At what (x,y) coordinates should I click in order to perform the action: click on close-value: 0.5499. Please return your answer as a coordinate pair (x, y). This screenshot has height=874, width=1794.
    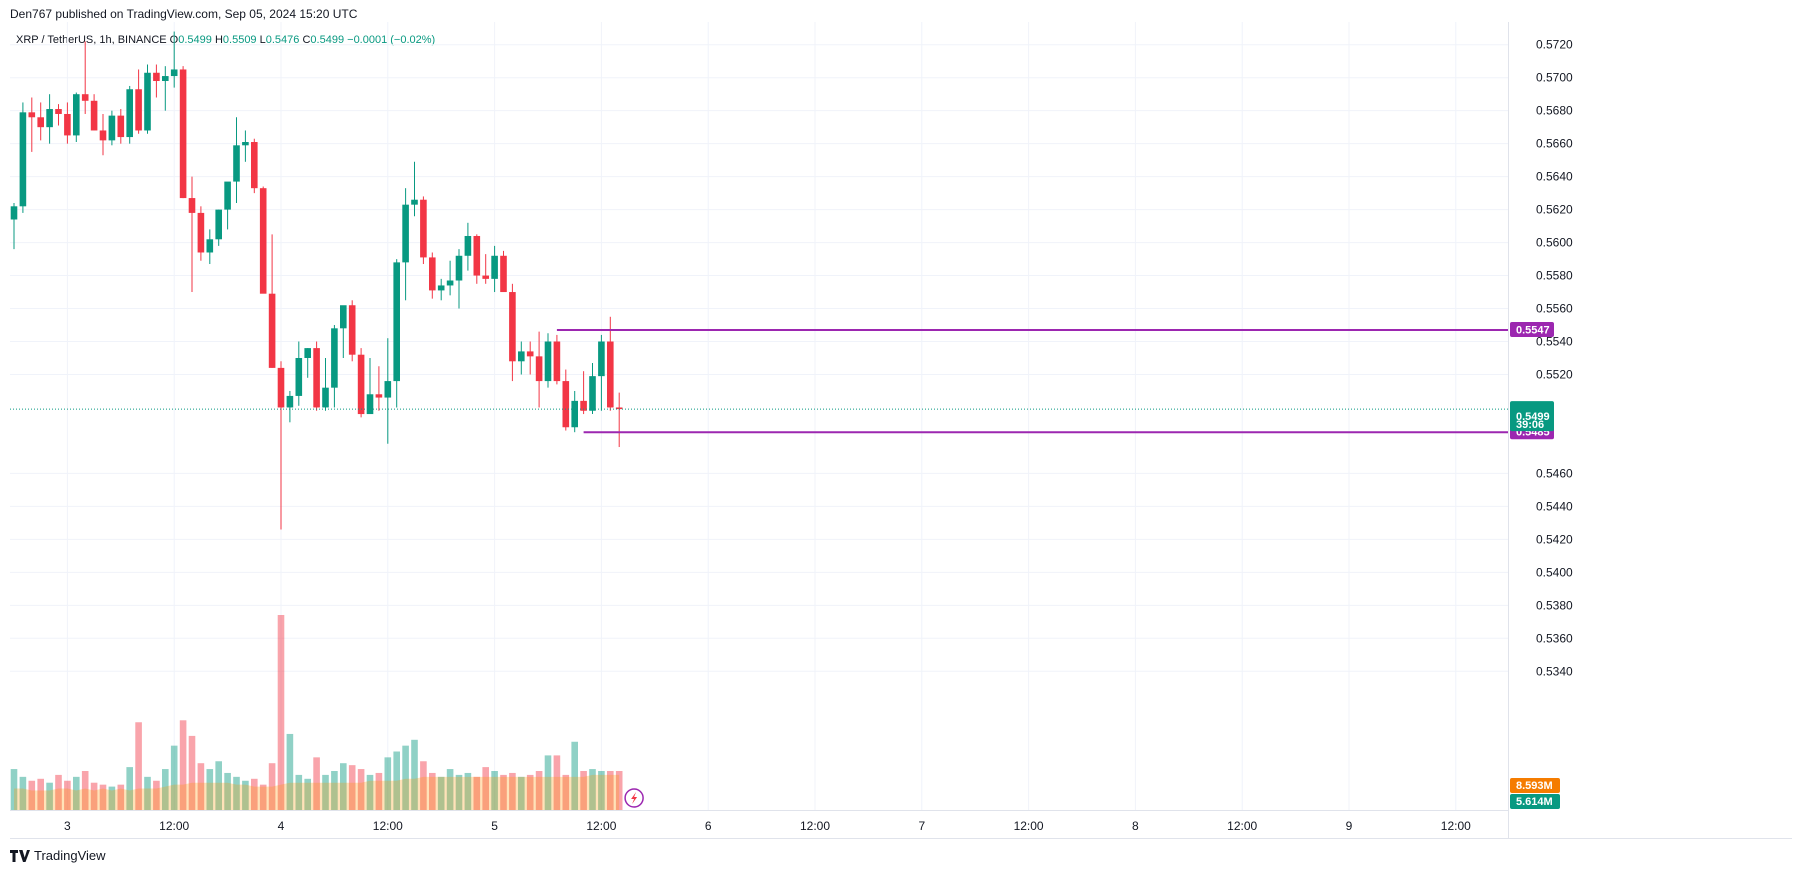
    Looking at the image, I should click on (327, 40).